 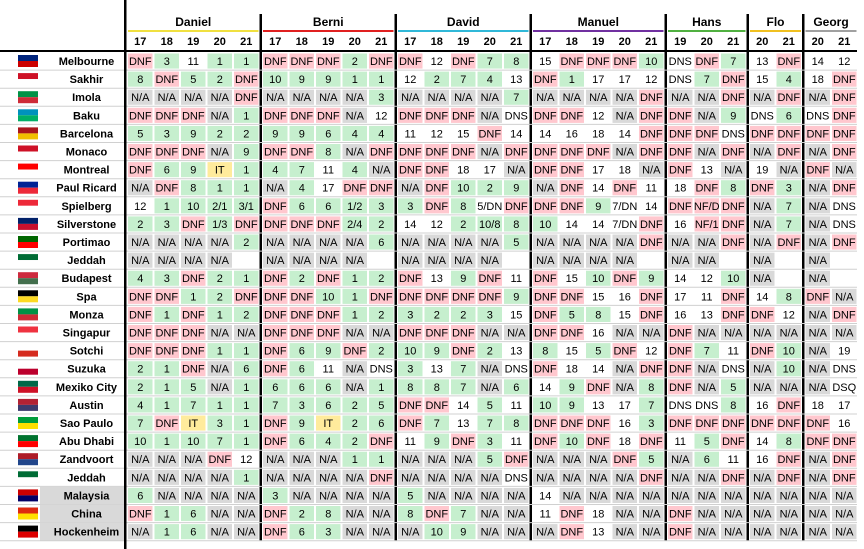 I want to click on year: 21, so click(x=789, y=42).